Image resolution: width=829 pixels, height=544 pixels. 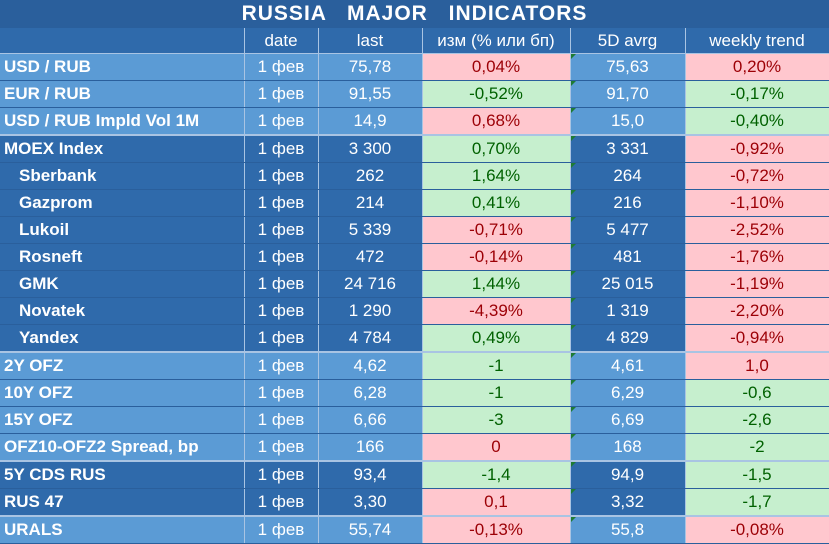 I want to click on indicator-name: USD / RUB Impld Vol 1M, so click(x=122, y=121).